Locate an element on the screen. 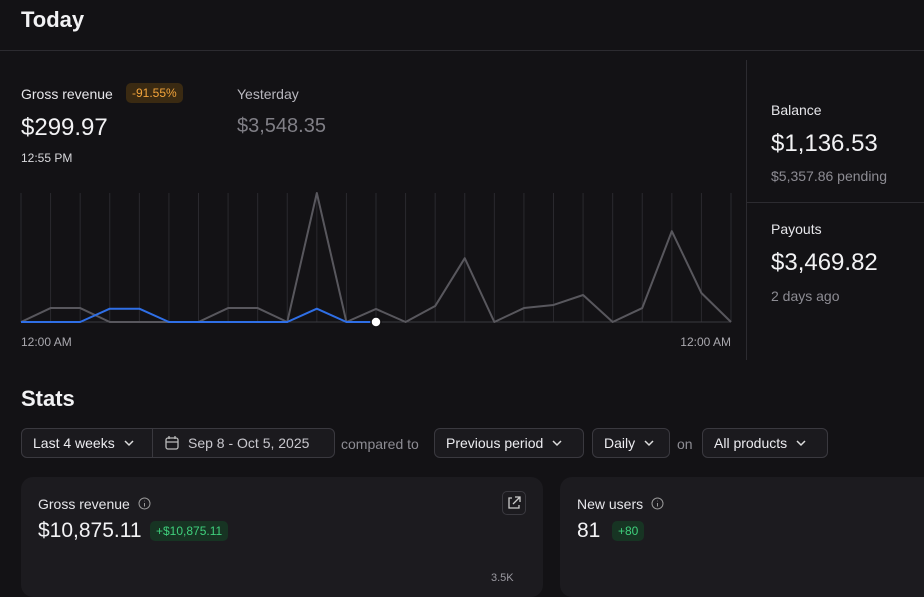  card-label: Gross revenue is located at coordinates (84, 504).